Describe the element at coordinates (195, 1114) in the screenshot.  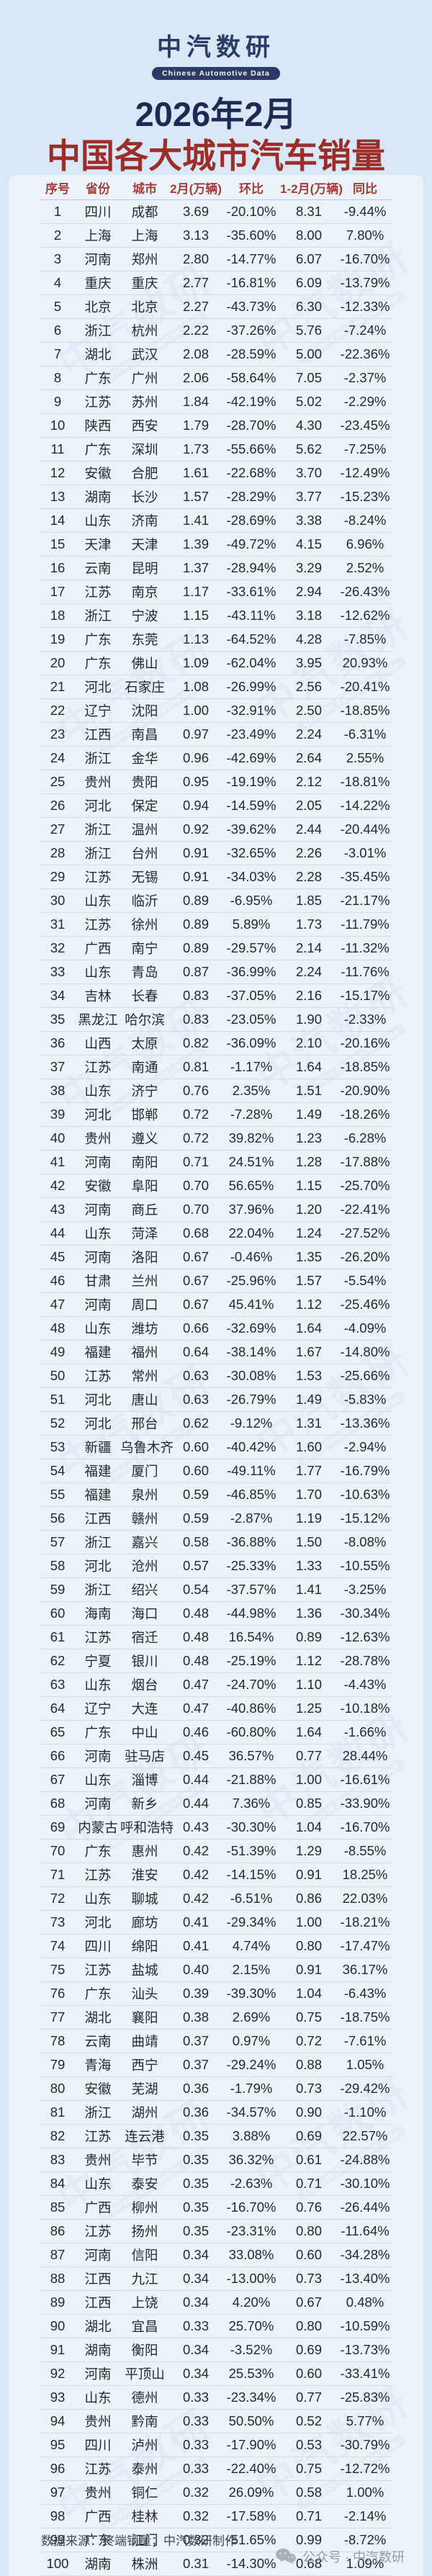
I see `cell-feb-sales: 0.72` at that location.